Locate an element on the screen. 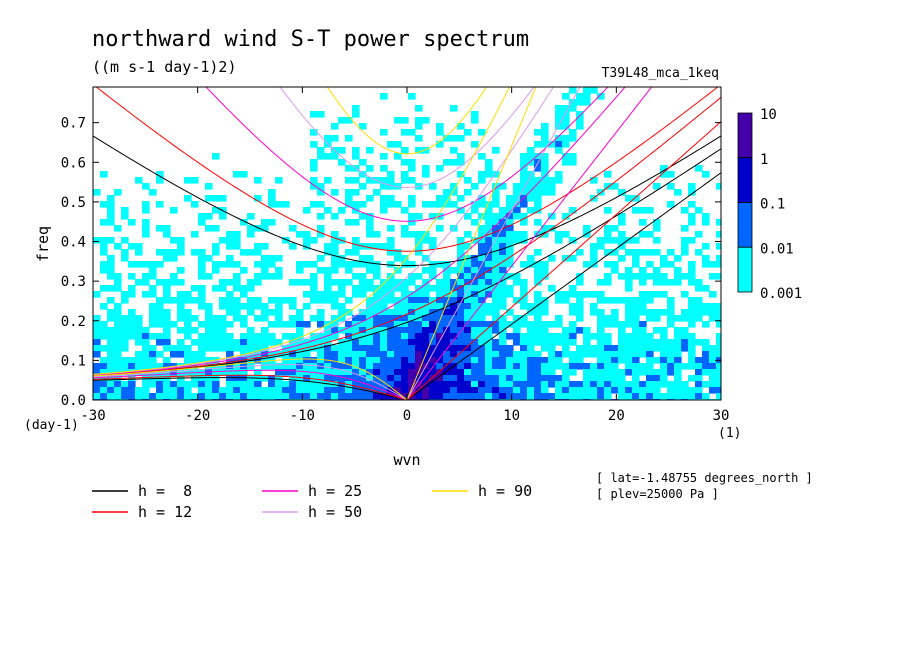 This screenshot has width=904, height=654. y-tick-label: 0.6 is located at coordinates (73, 163).